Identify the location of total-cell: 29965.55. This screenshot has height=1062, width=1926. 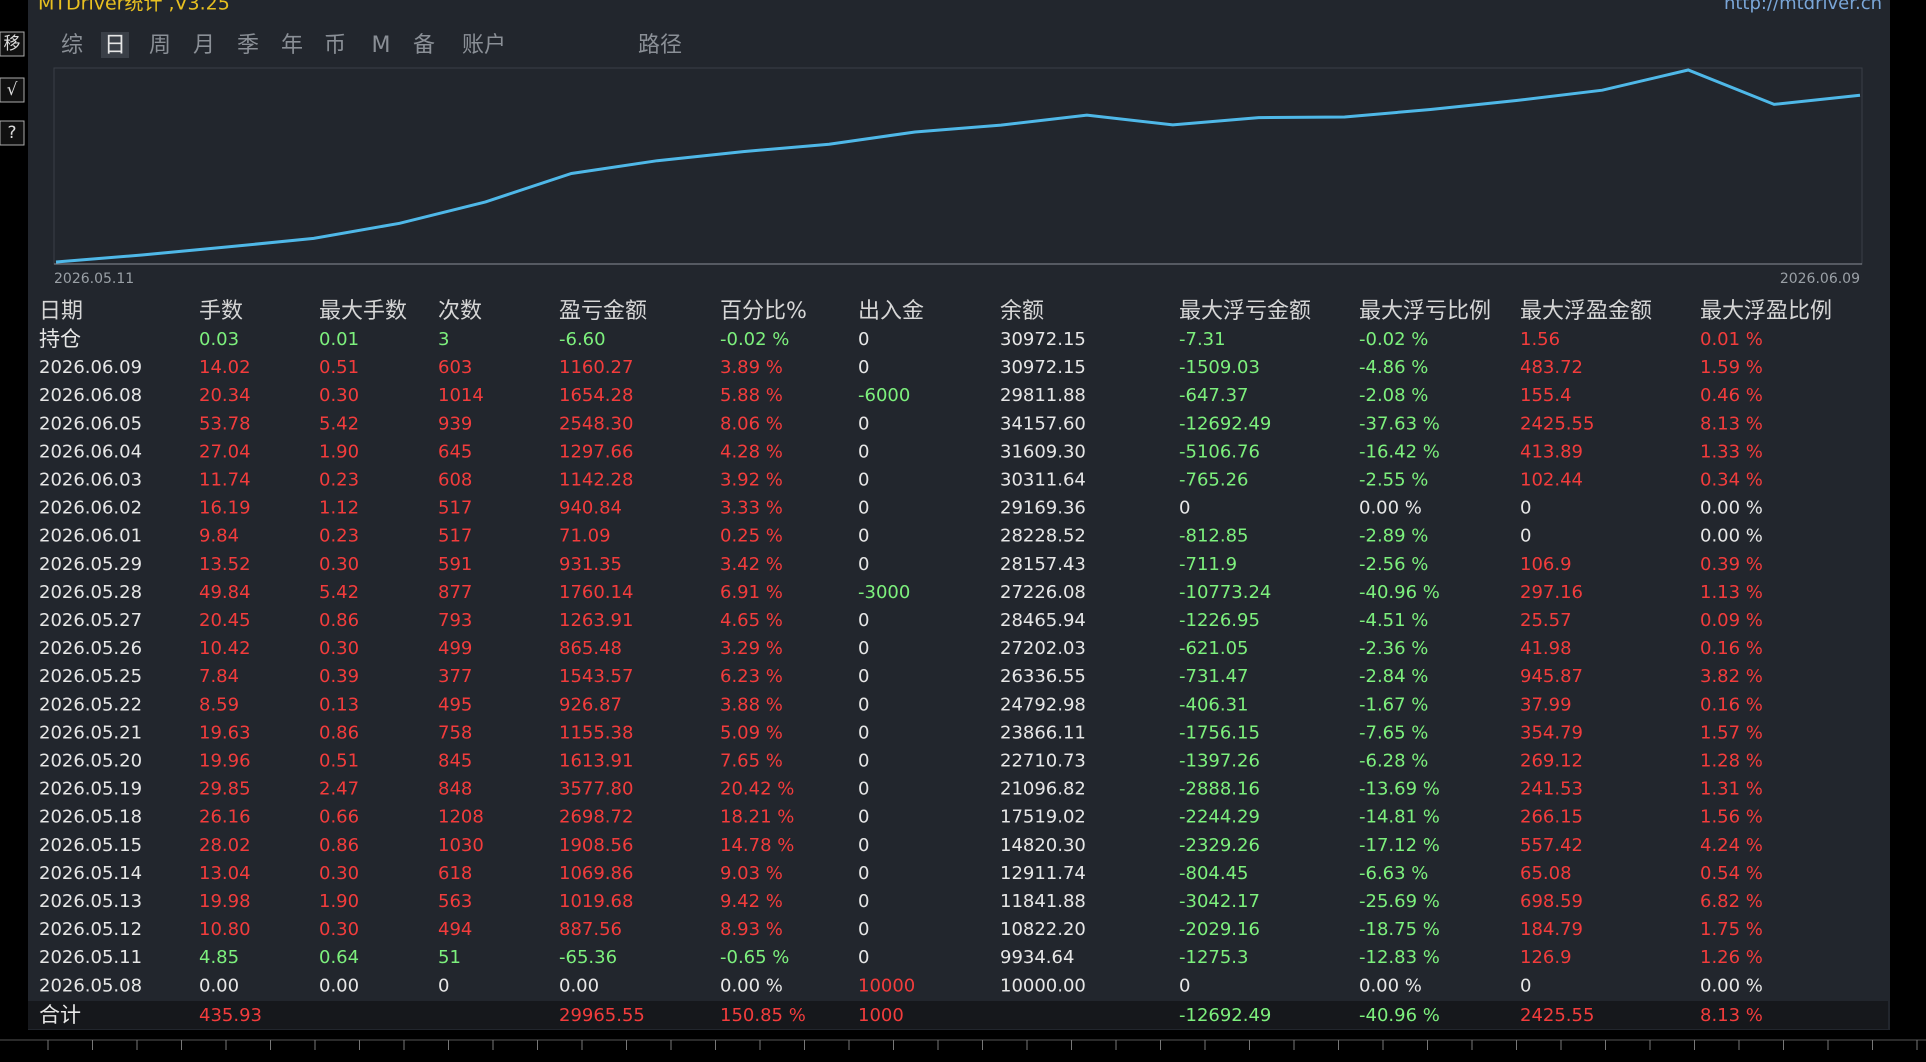
(602, 1015).